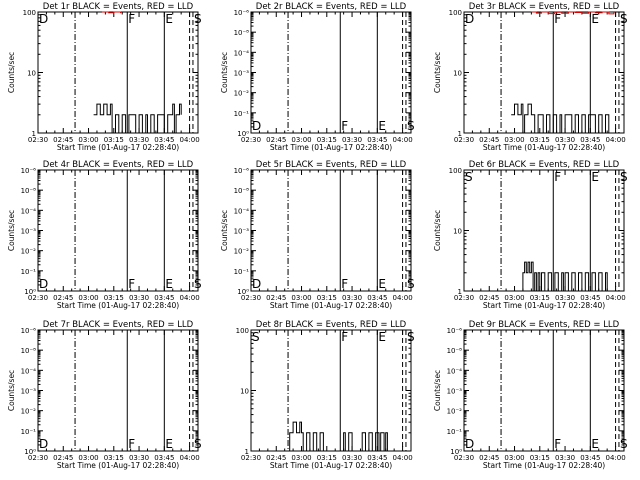  Describe the element at coordinates (456, 452) in the screenshot. I see `y-tick-label: 10⁰` at that location.